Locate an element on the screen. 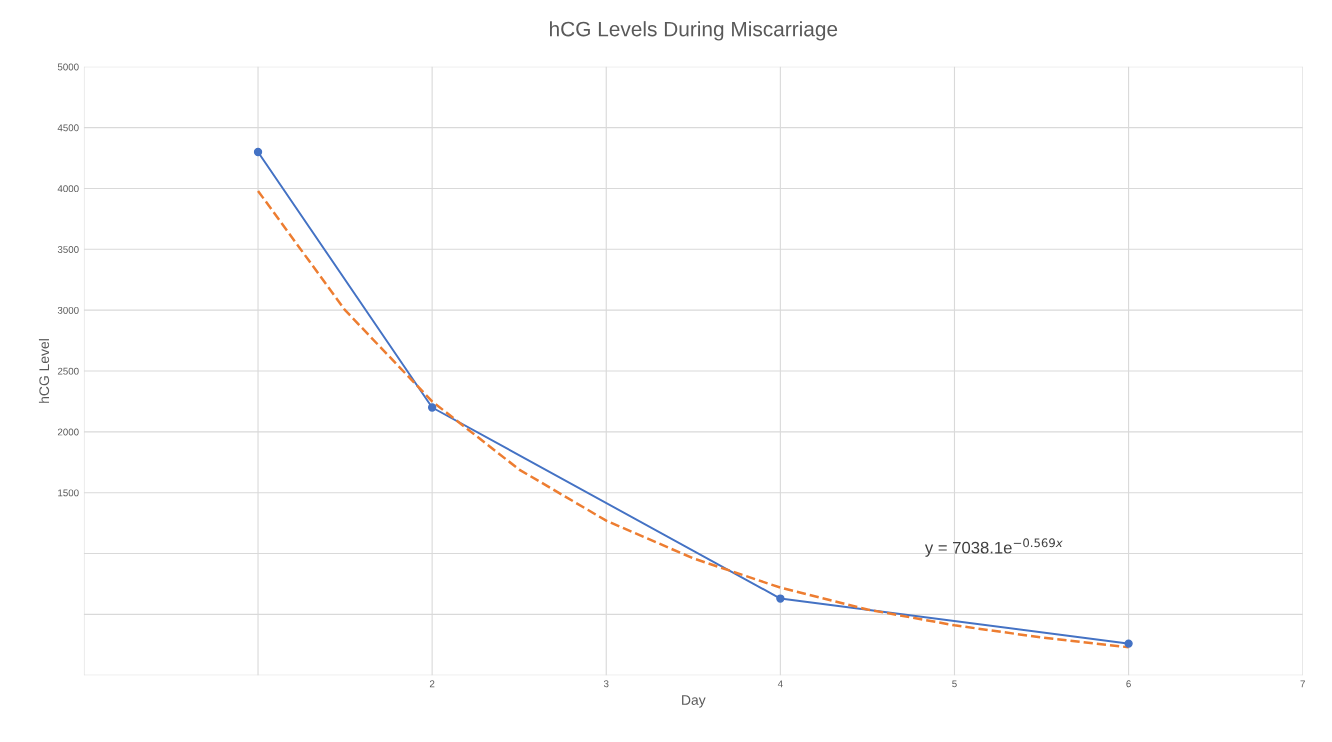 The image size is (1332, 742). y-tick-label: 2500 is located at coordinates (68, 371).